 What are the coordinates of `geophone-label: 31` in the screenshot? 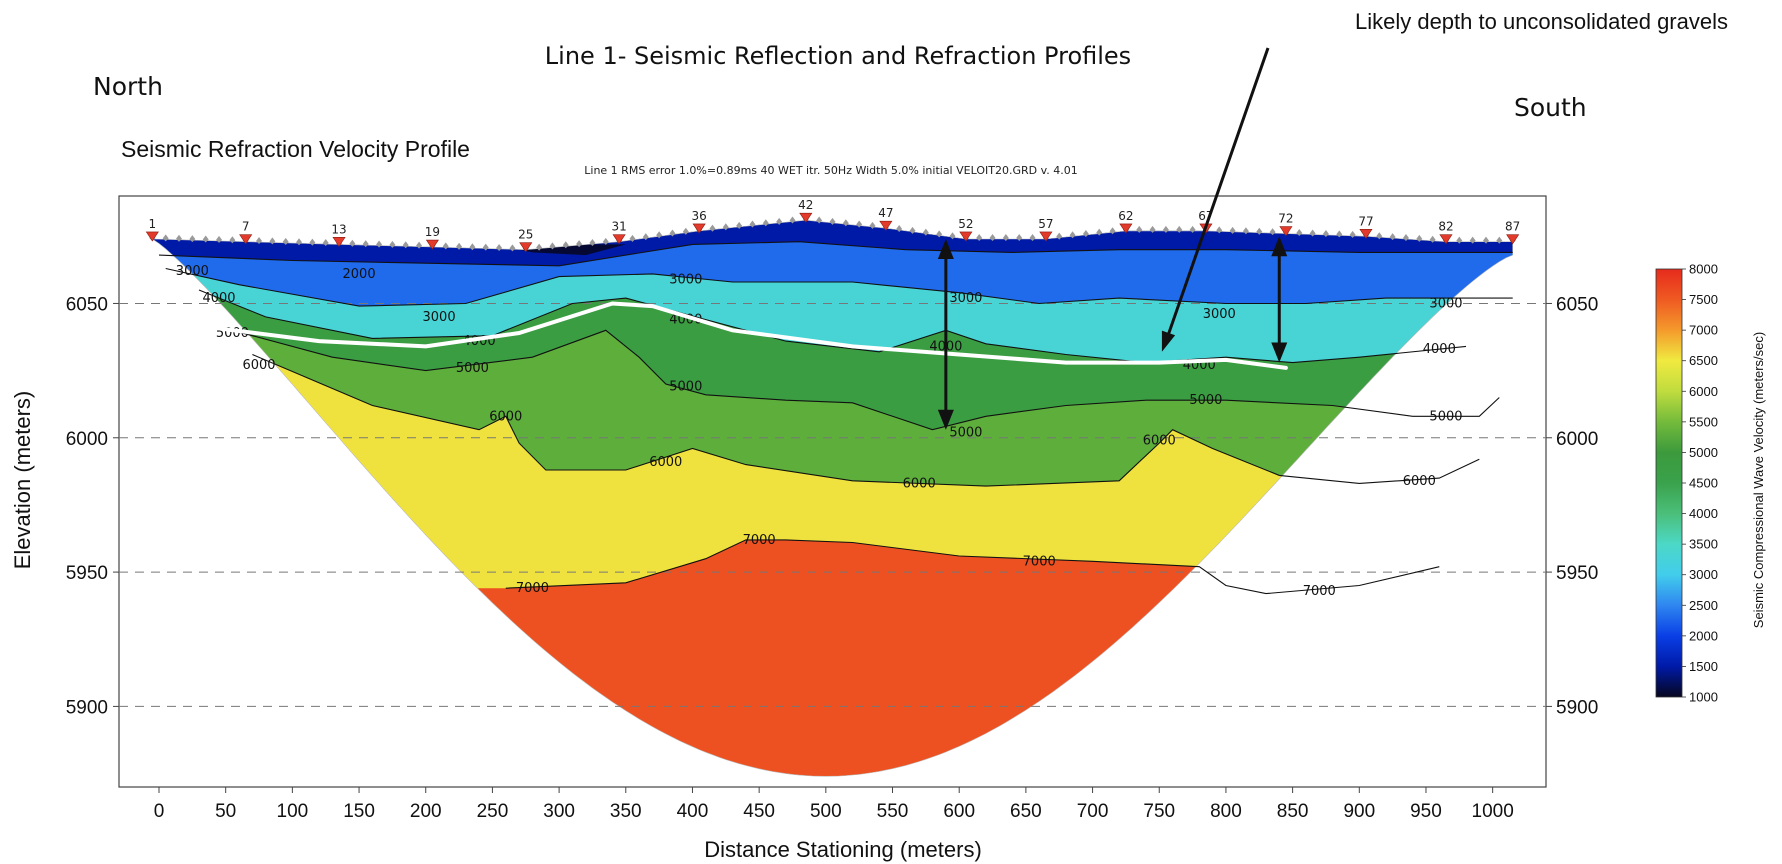 It's located at (618, 227).